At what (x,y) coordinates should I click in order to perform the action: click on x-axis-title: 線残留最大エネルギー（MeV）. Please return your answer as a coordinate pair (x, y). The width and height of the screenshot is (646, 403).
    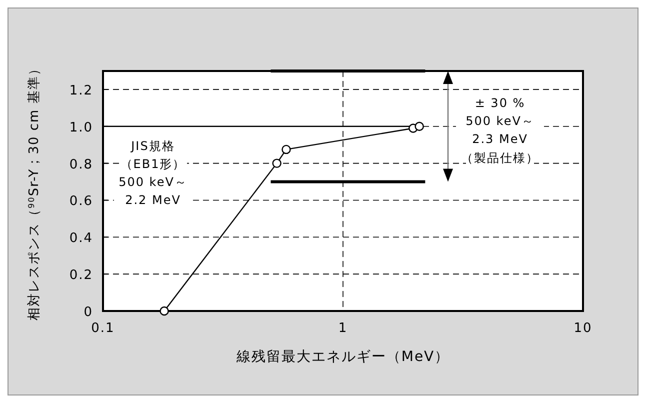
    Looking at the image, I should click on (342, 357).